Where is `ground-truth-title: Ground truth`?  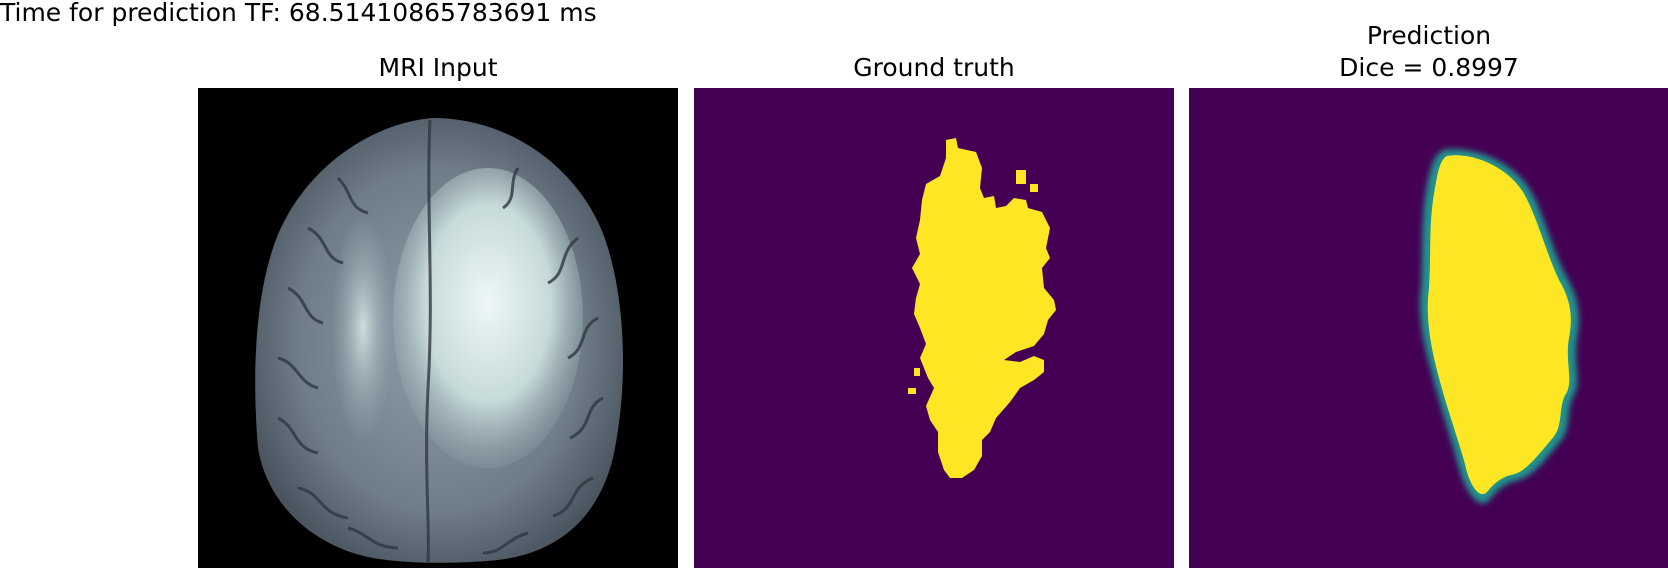
ground-truth-title: Ground truth is located at coordinates (934, 67).